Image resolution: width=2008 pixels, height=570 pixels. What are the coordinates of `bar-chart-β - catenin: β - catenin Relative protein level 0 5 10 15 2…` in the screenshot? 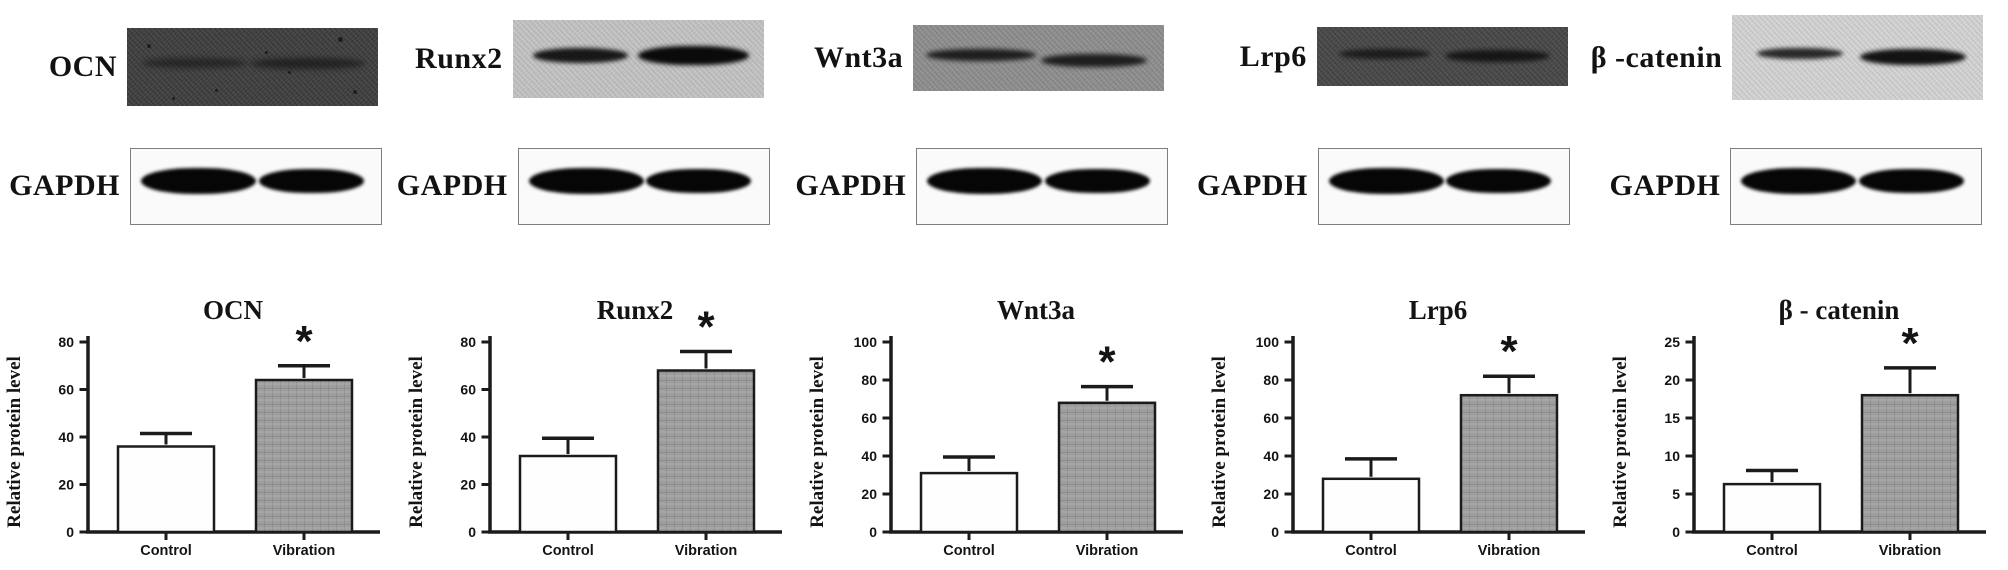 It's located at (1798, 427).